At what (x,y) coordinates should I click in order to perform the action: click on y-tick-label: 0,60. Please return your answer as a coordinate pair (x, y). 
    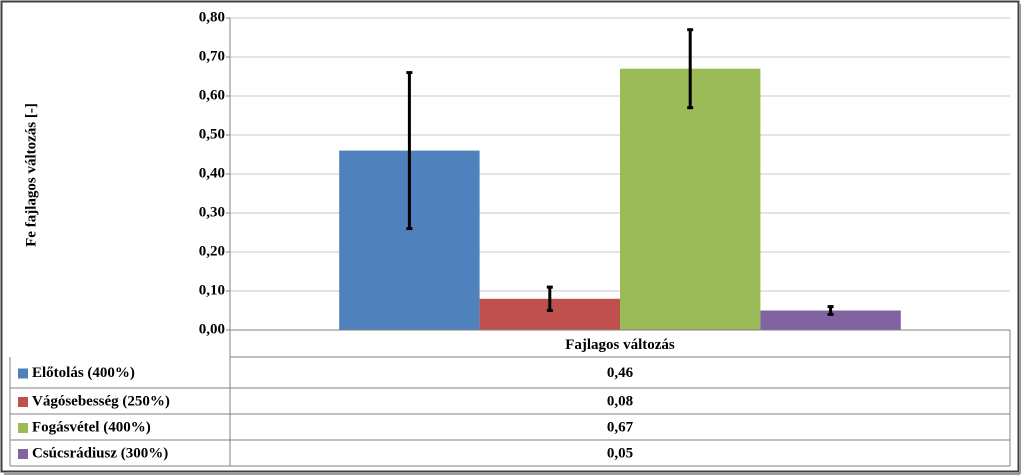
    Looking at the image, I should click on (212, 95).